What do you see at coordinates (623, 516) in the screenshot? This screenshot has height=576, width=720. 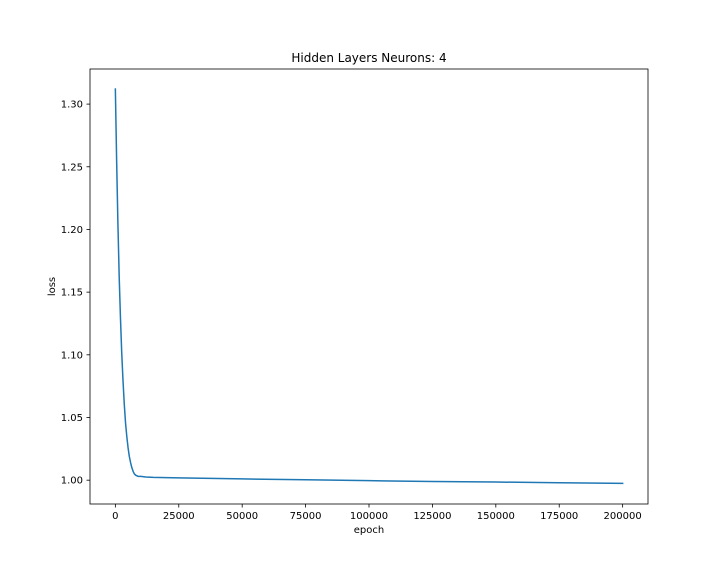 I see `x-tick-label: 200000` at bounding box center [623, 516].